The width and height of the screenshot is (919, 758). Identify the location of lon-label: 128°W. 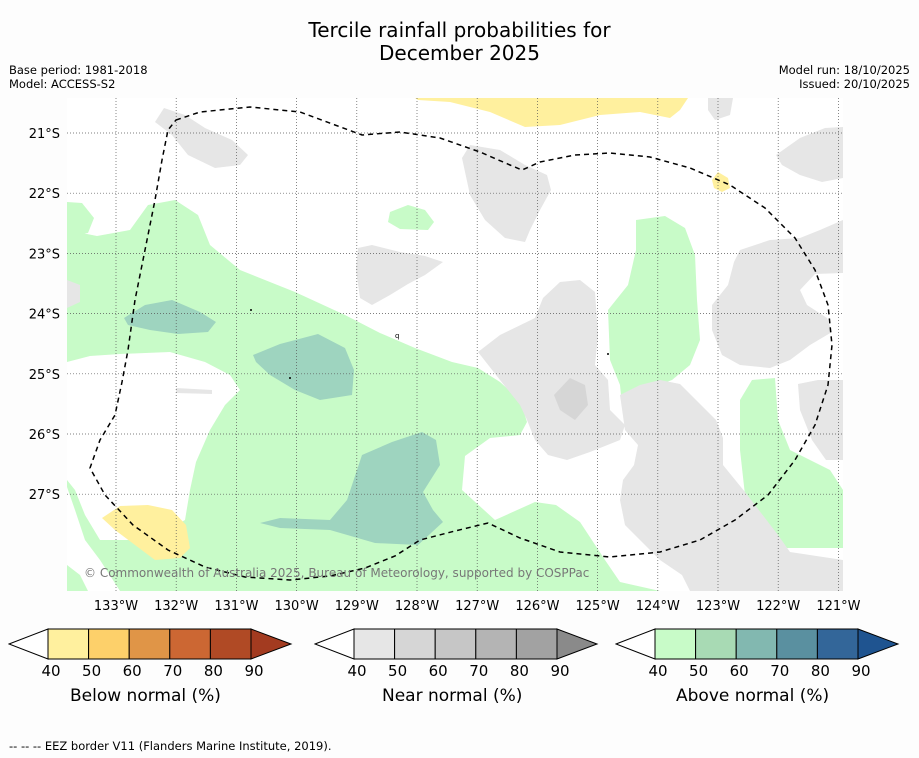
(417, 606).